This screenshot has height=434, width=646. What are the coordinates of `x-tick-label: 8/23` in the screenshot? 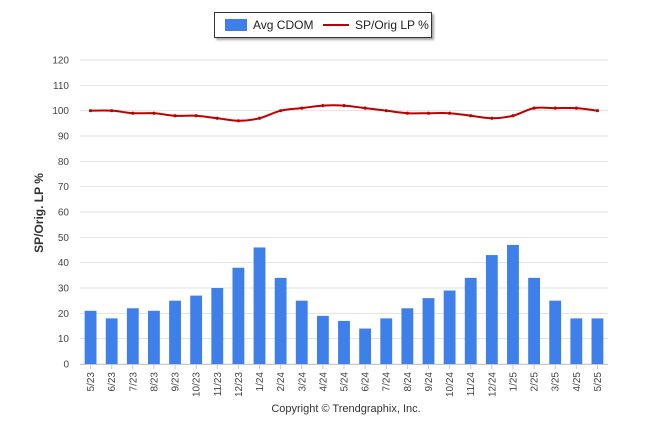 It's located at (154, 382).